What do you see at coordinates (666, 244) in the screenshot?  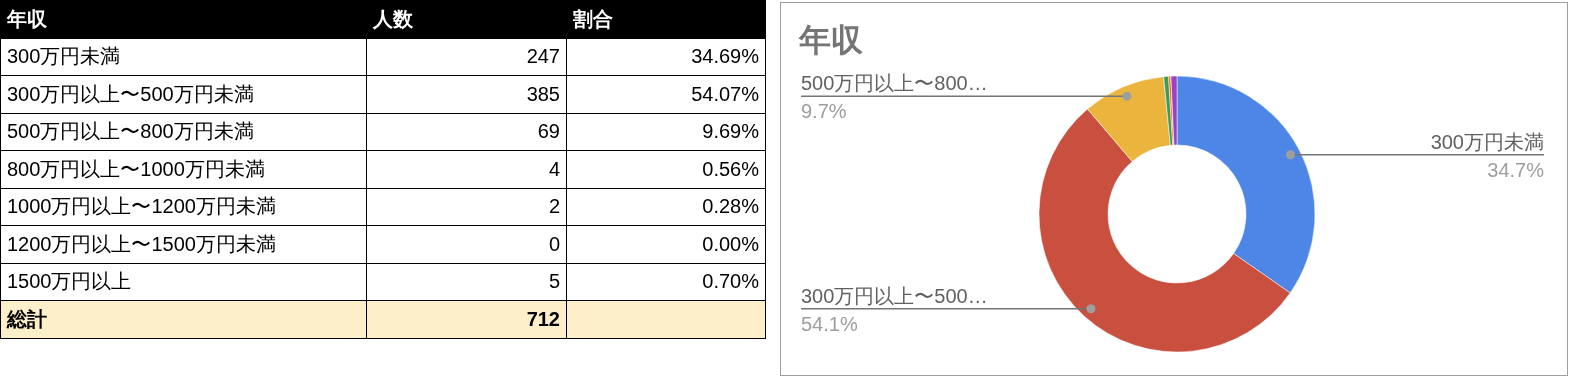 I see `data-label: 0.00%` at bounding box center [666, 244].